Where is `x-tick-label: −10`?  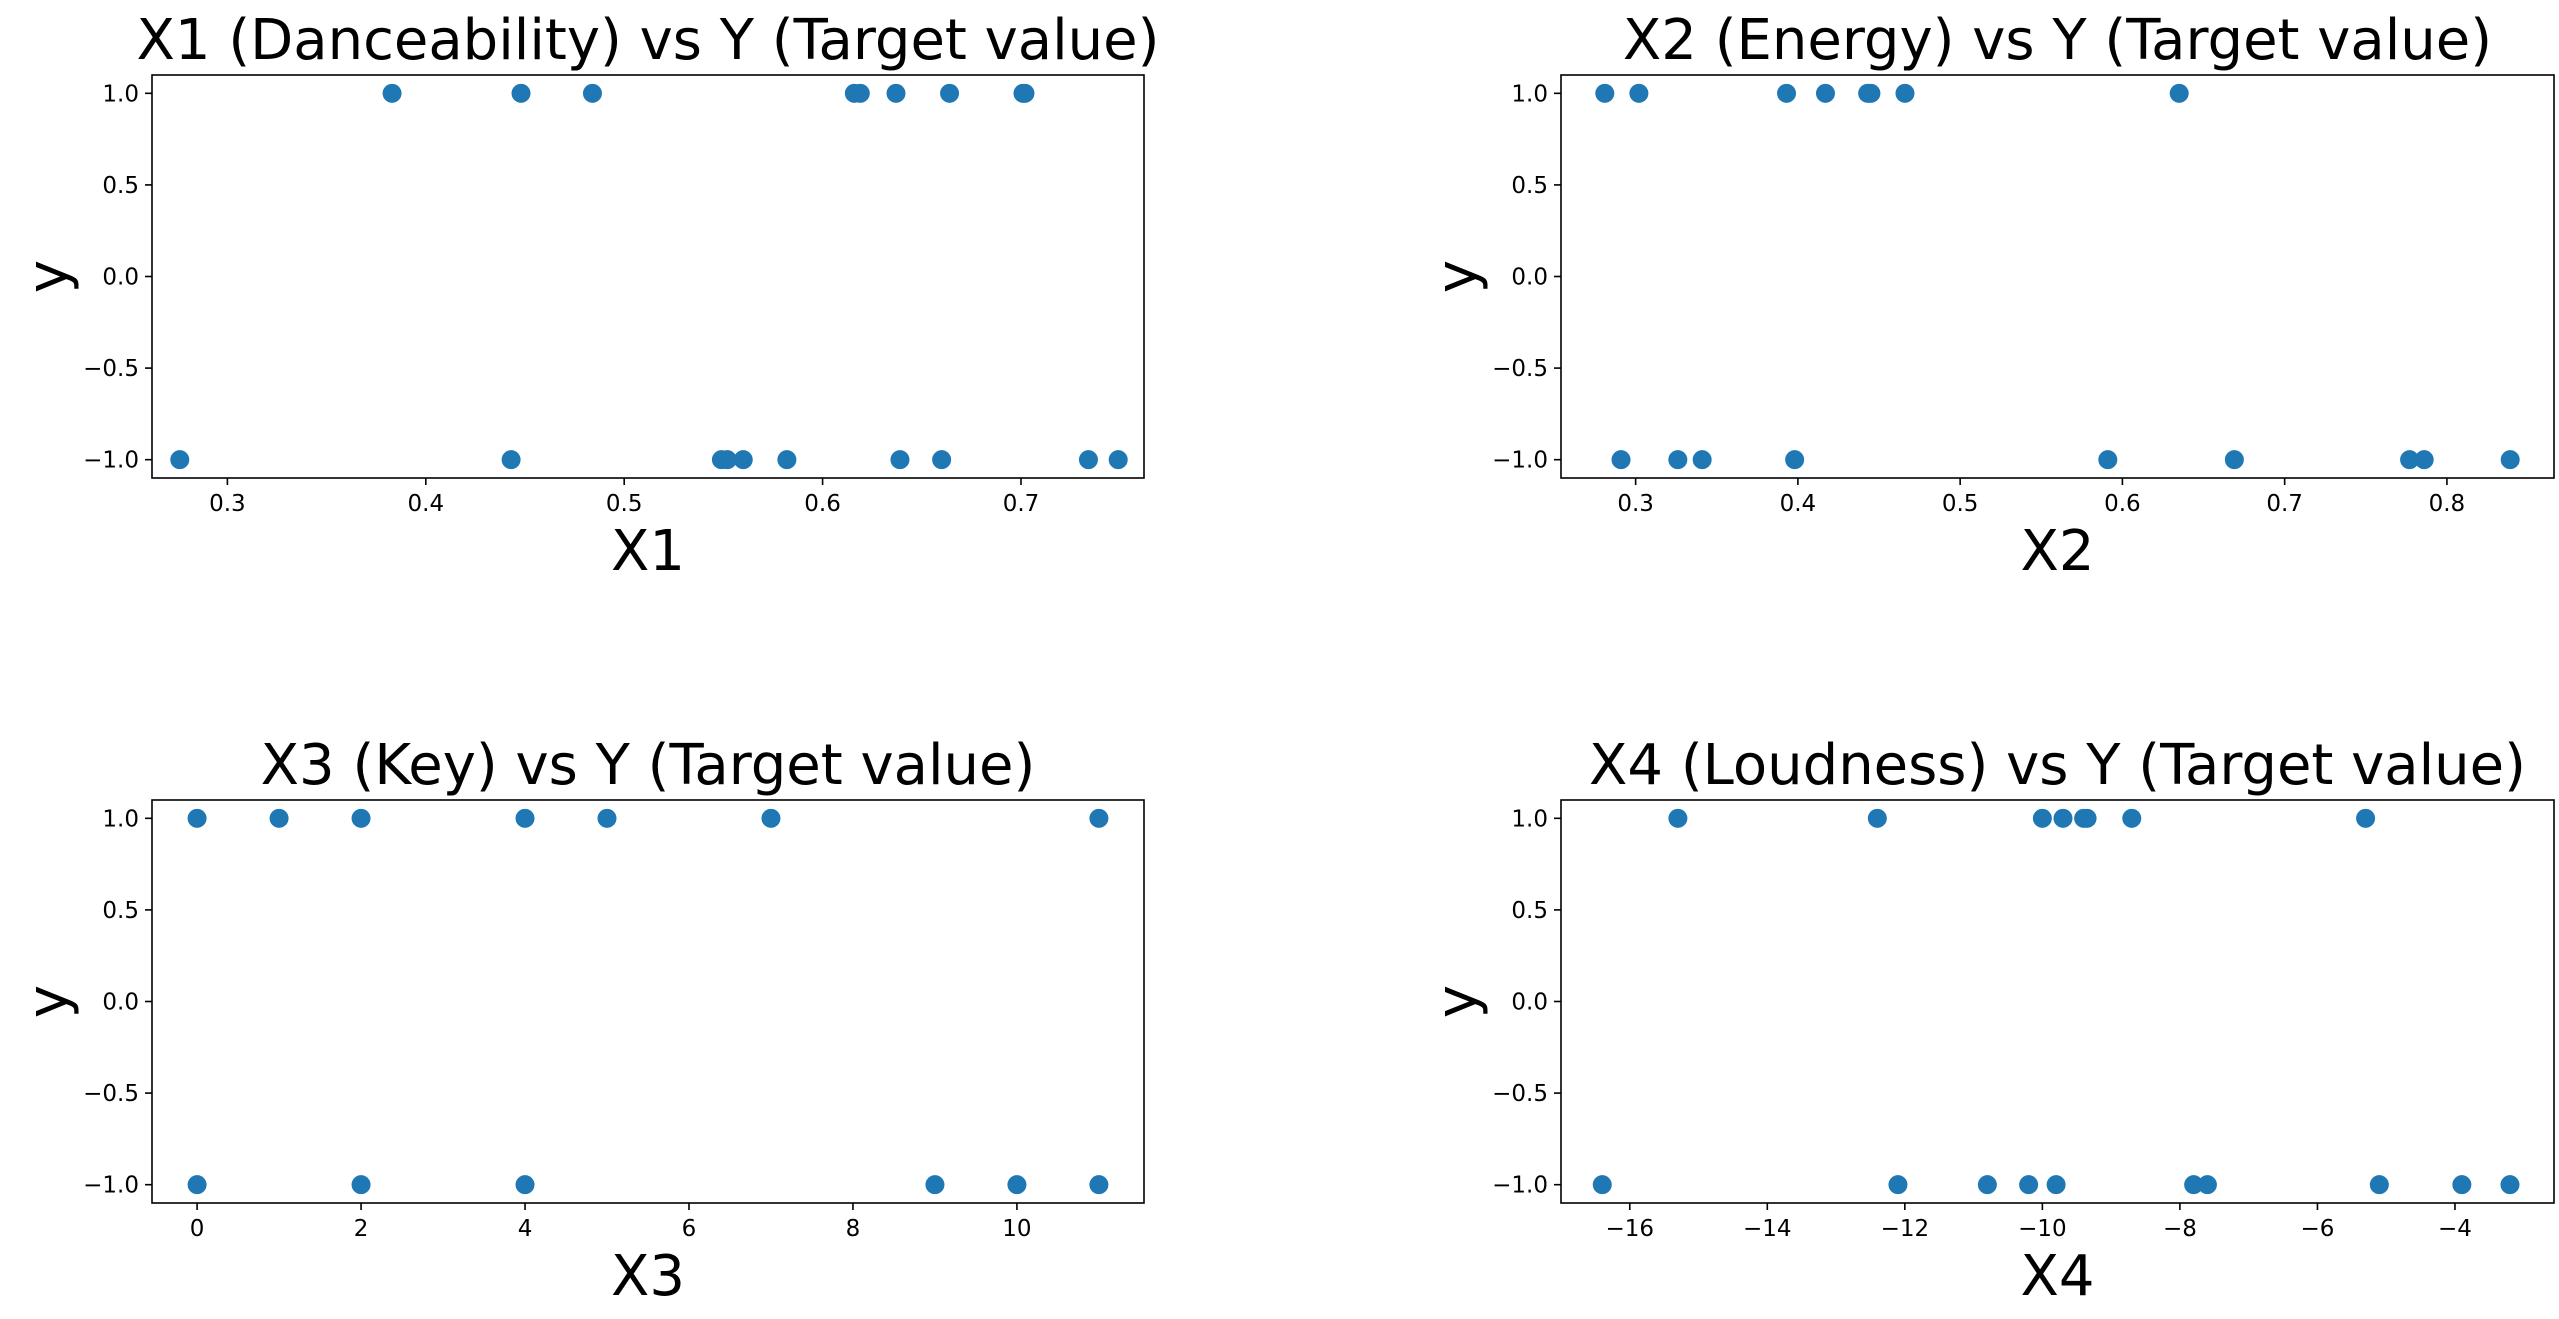 x-tick-label: −10 is located at coordinates (2042, 1229).